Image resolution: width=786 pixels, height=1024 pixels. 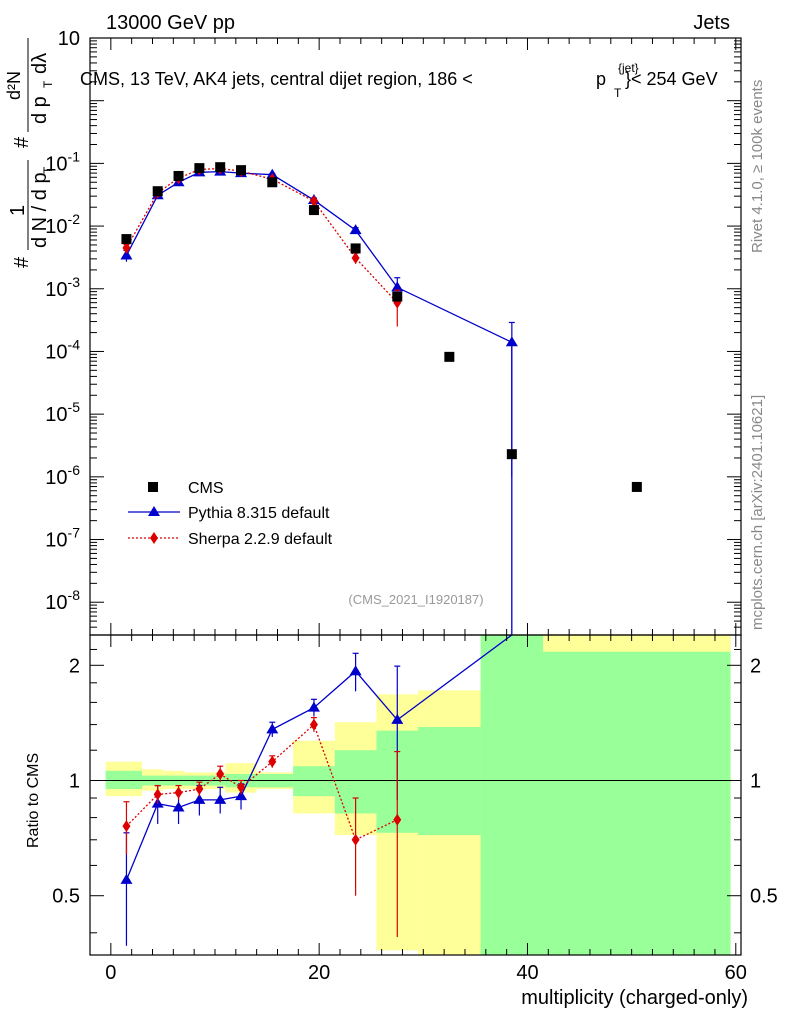 What do you see at coordinates (260, 539) in the screenshot?
I see `legend-label-sherpa: Sherpa 2.2.9 default` at bounding box center [260, 539].